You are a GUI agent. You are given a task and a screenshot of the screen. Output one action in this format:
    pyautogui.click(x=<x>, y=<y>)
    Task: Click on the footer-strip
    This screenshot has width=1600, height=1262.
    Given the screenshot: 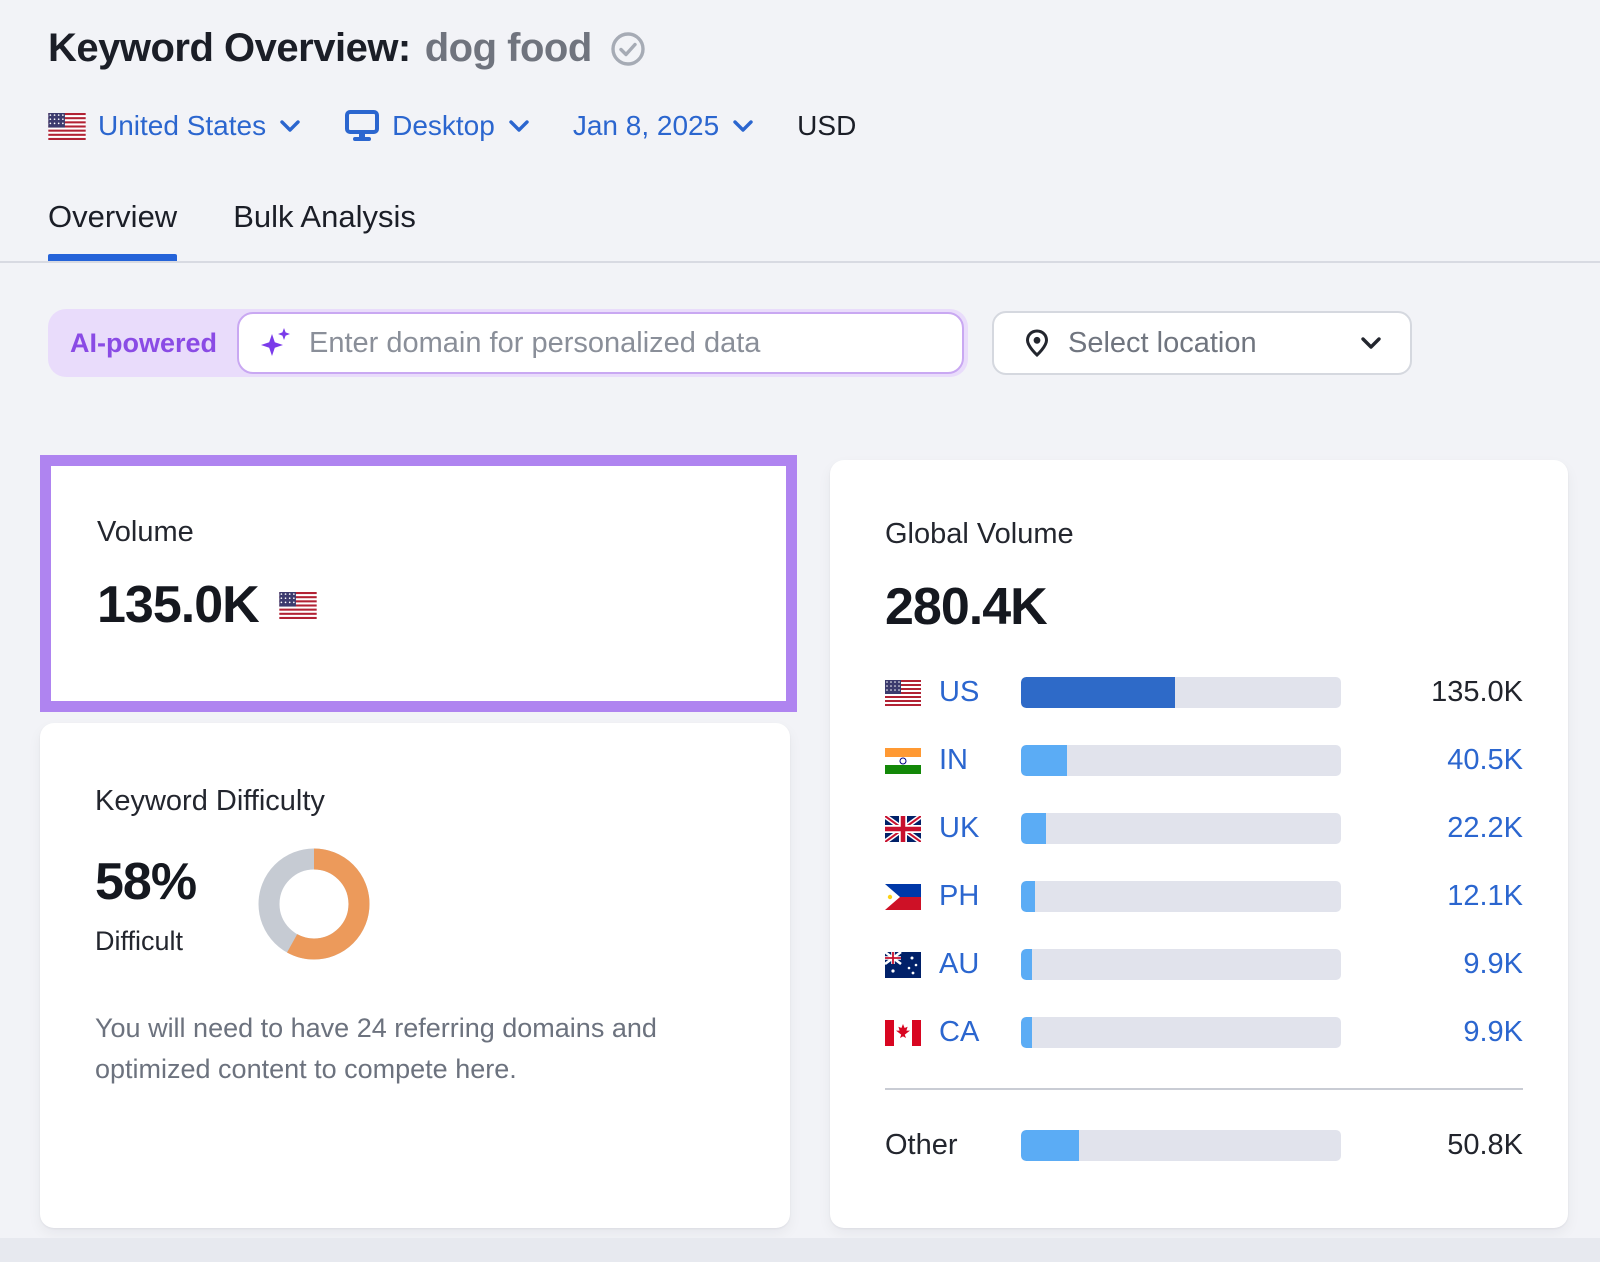 What is the action you would take?
    pyautogui.click(x=800, y=1250)
    